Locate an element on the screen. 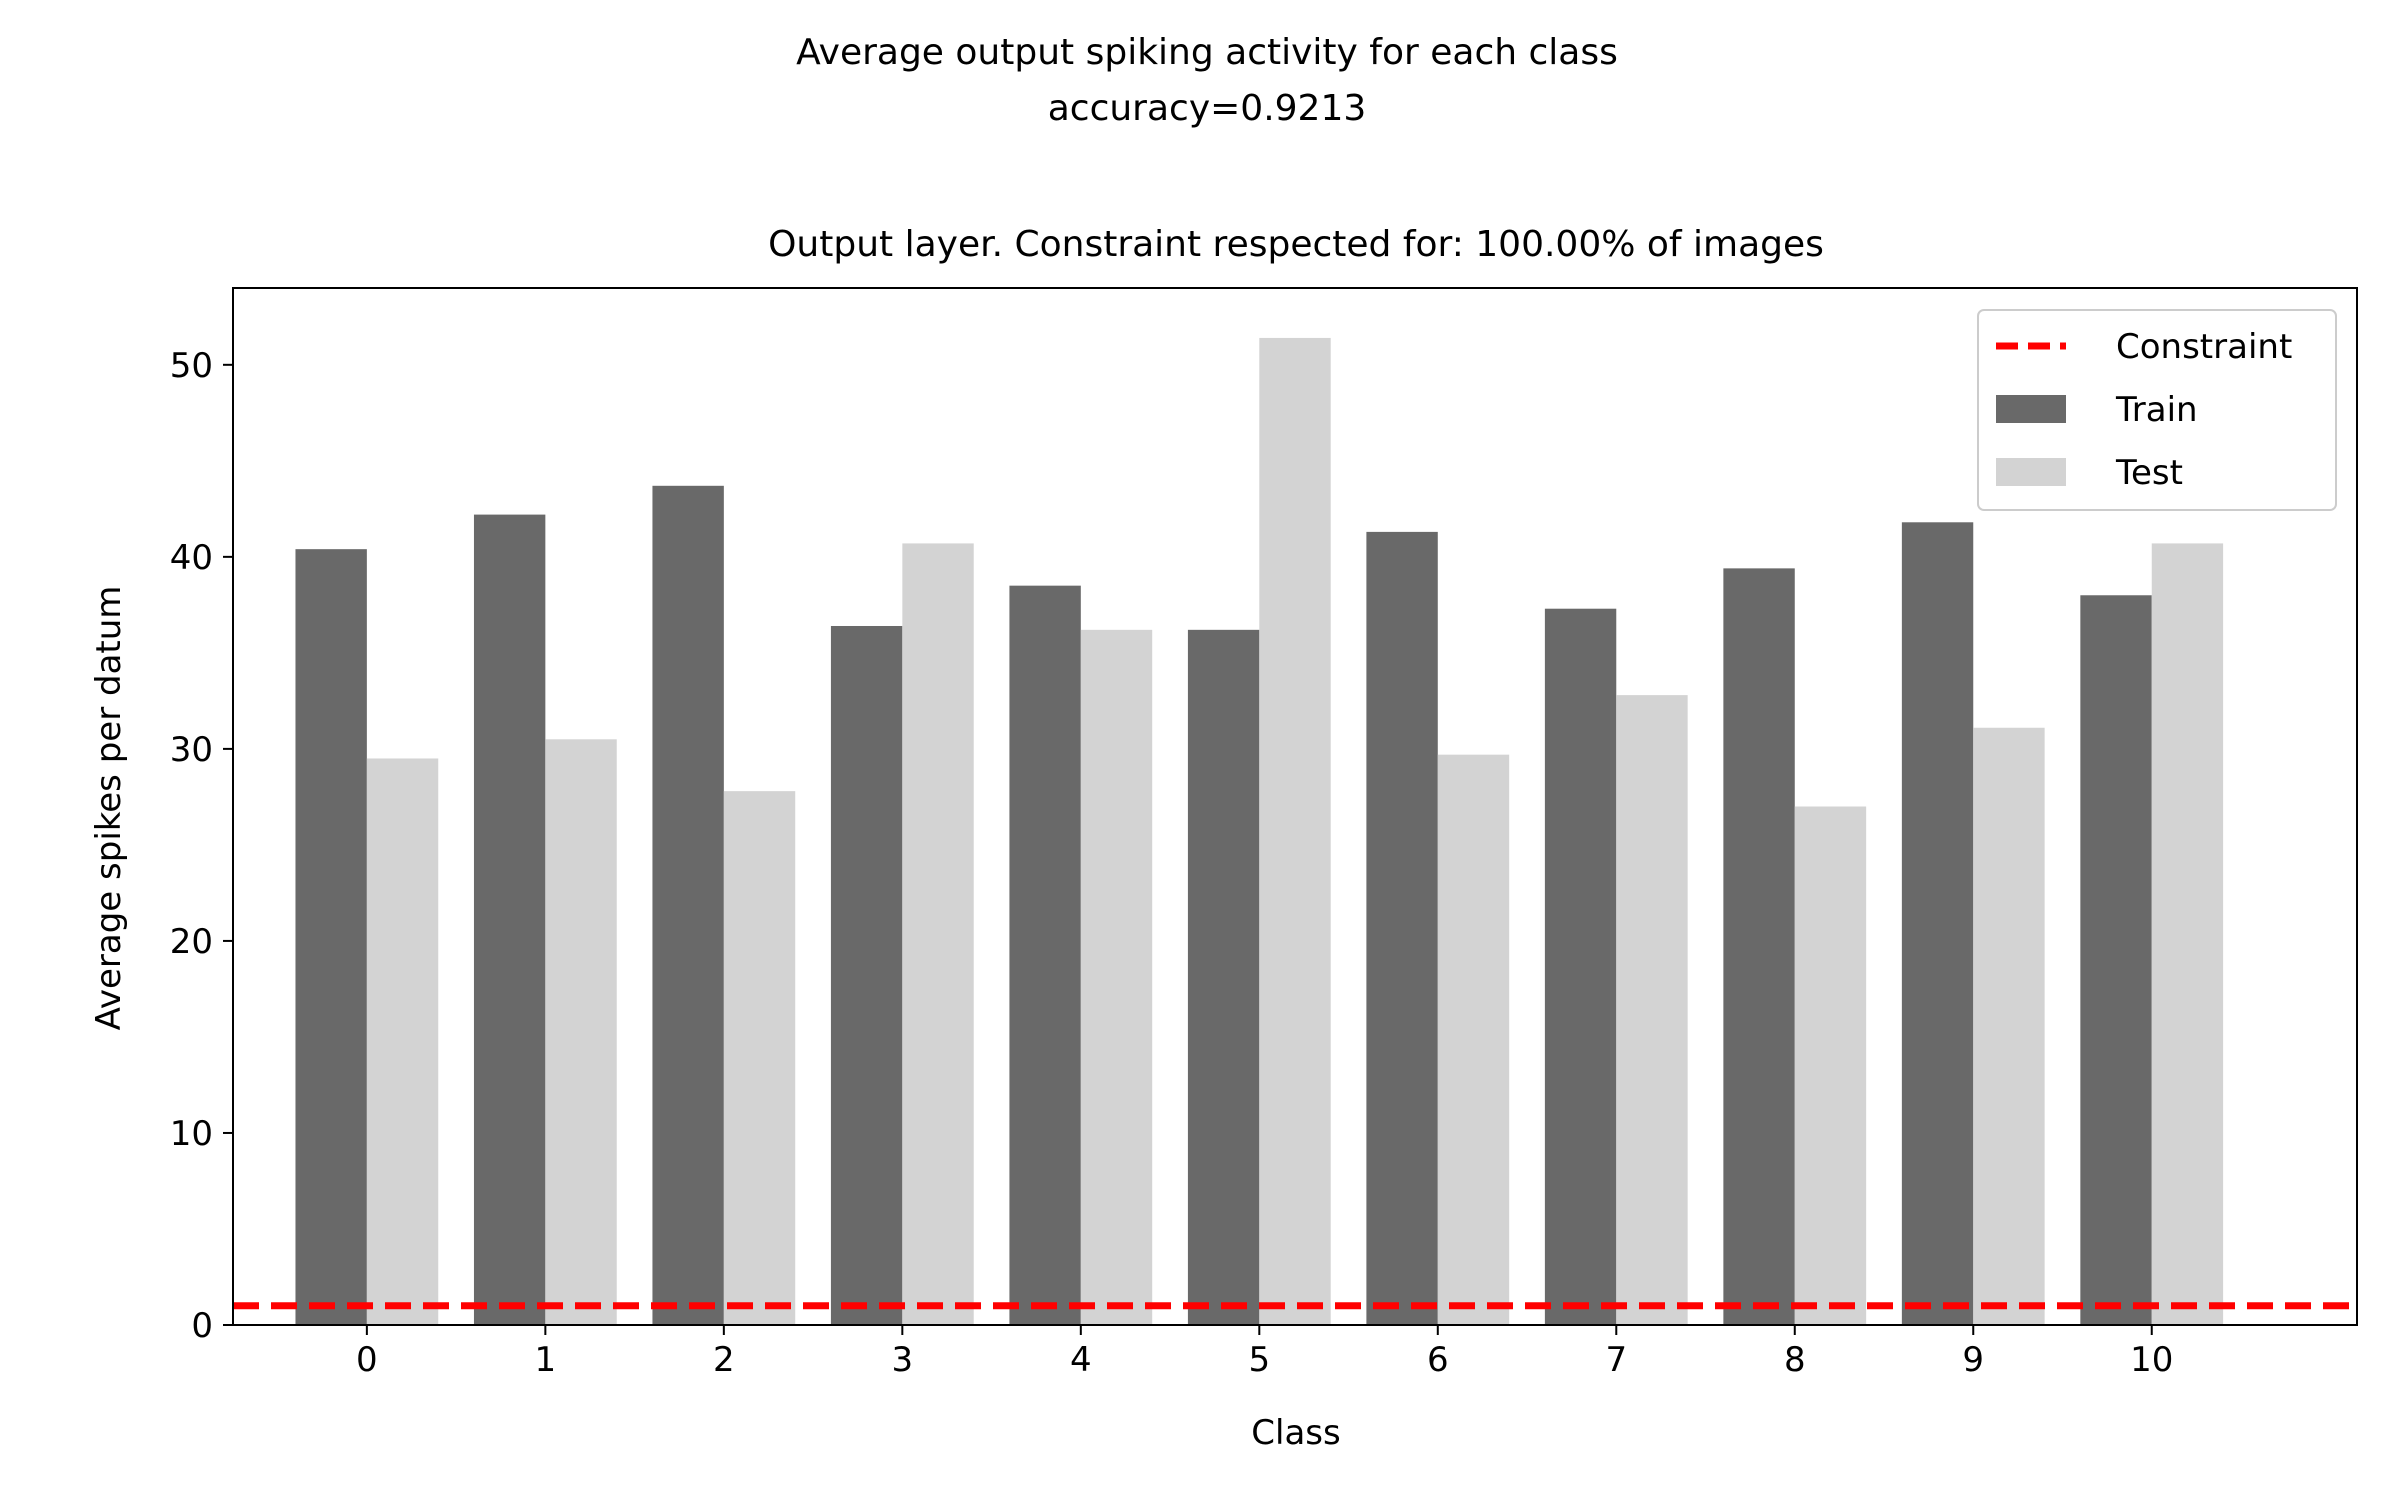  legend: Constraint Train Test is located at coordinates (2157, 410).